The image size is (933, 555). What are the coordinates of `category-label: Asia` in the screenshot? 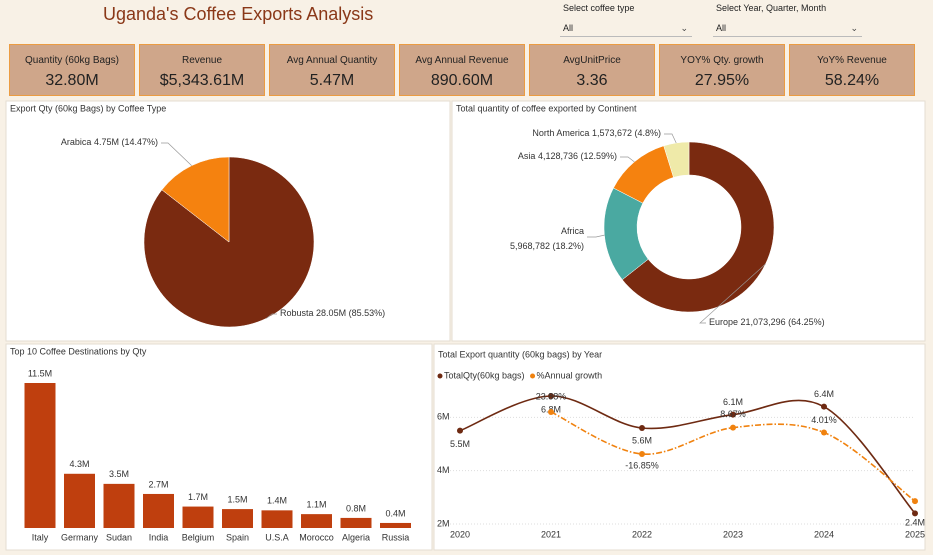 It's located at (527, 156).